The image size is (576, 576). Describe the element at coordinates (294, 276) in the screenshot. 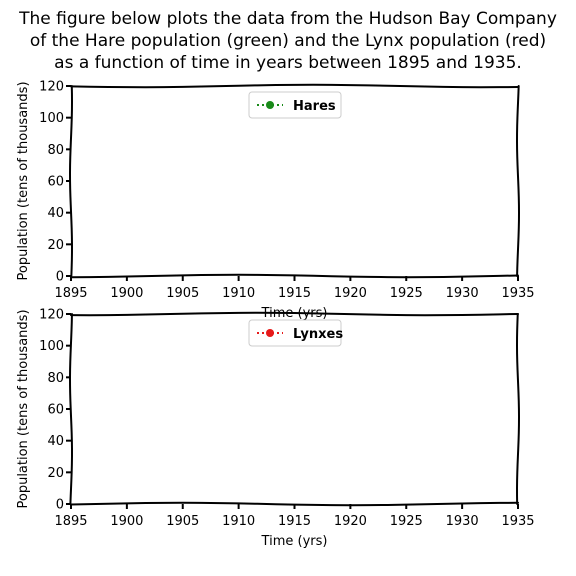

I see `bottom-spine` at that location.